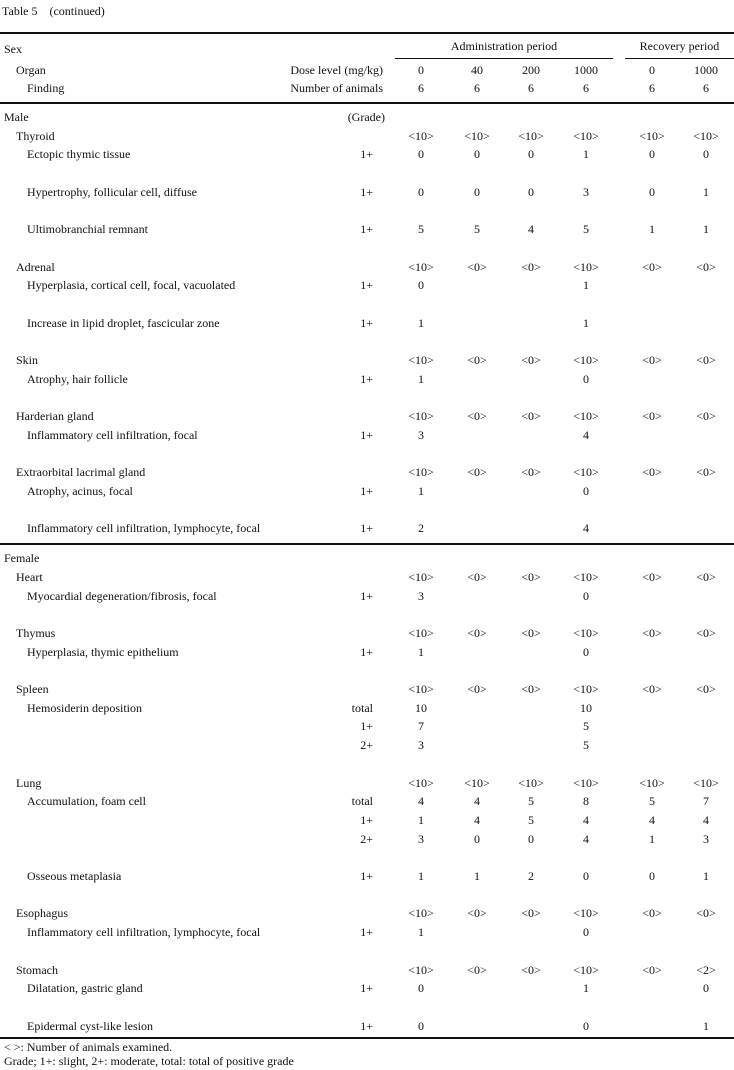 The width and height of the screenshot is (734, 1070). I want to click on admin-period-rule, so click(504, 58).